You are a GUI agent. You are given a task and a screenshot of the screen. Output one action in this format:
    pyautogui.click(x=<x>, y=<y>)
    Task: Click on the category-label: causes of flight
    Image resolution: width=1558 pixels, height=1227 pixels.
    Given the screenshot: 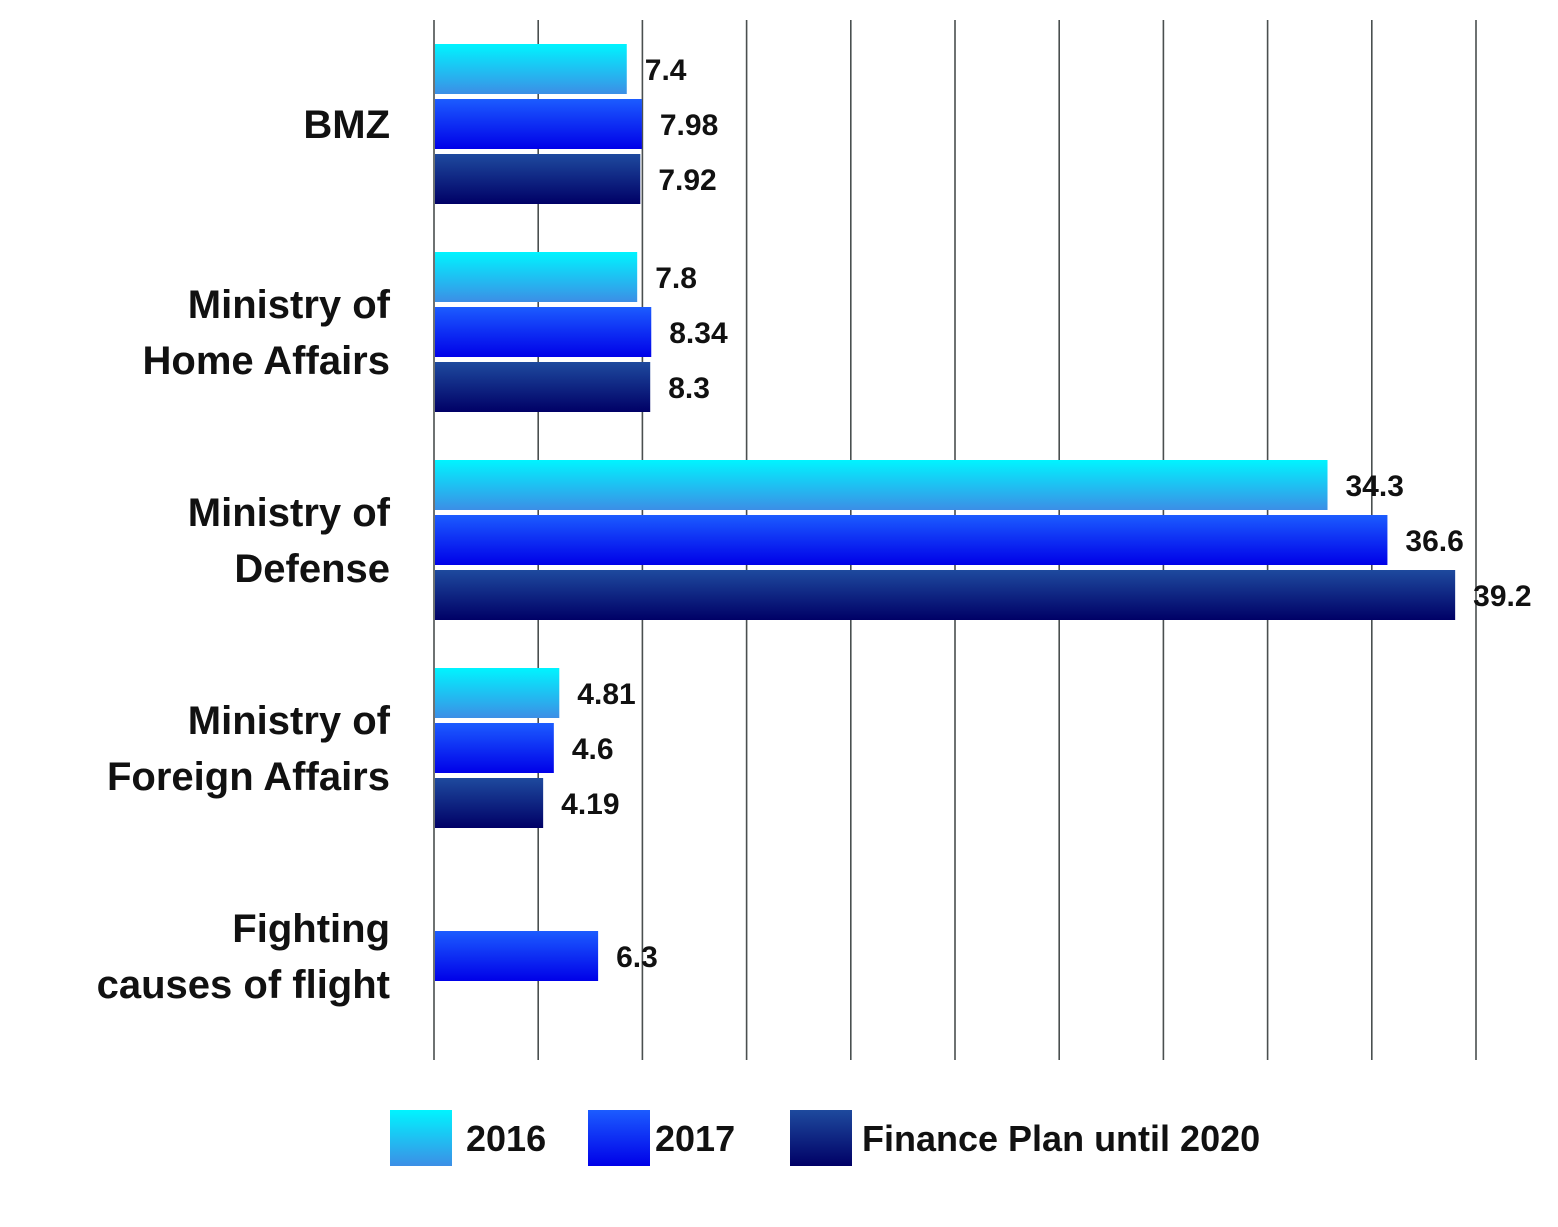 What is the action you would take?
    pyautogui.click(x=243, y=985)
    